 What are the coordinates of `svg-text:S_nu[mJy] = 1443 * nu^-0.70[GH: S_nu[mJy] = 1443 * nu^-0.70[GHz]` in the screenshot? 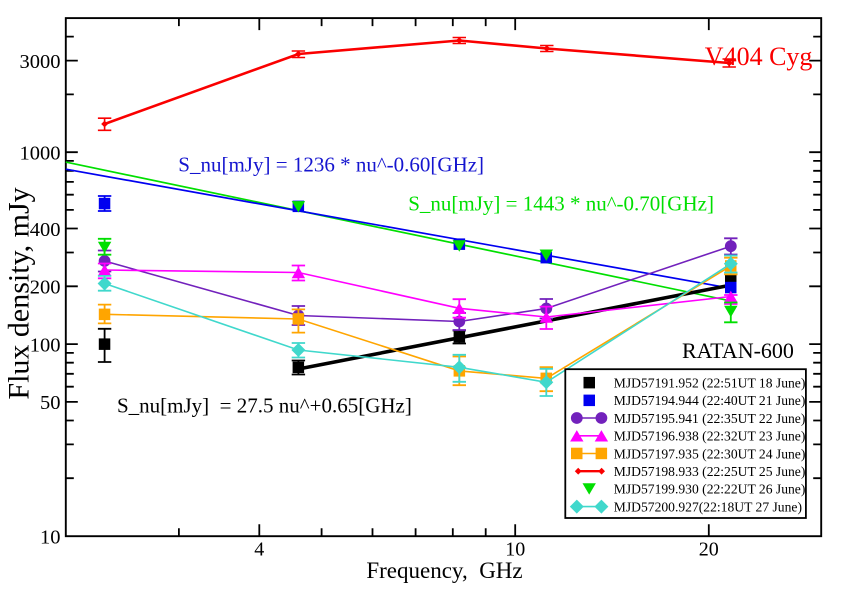 It's located at (561, 204).